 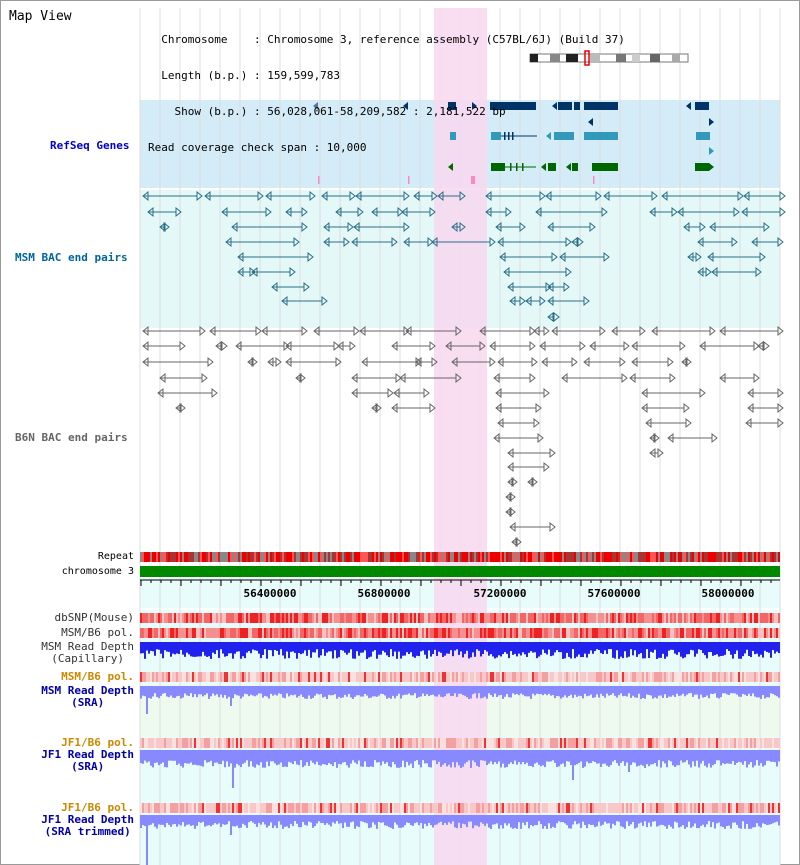 What do you see at coordinates (780, 242) in the screenshot?
I see `bac-end-right` at bounding box center [780, 242].